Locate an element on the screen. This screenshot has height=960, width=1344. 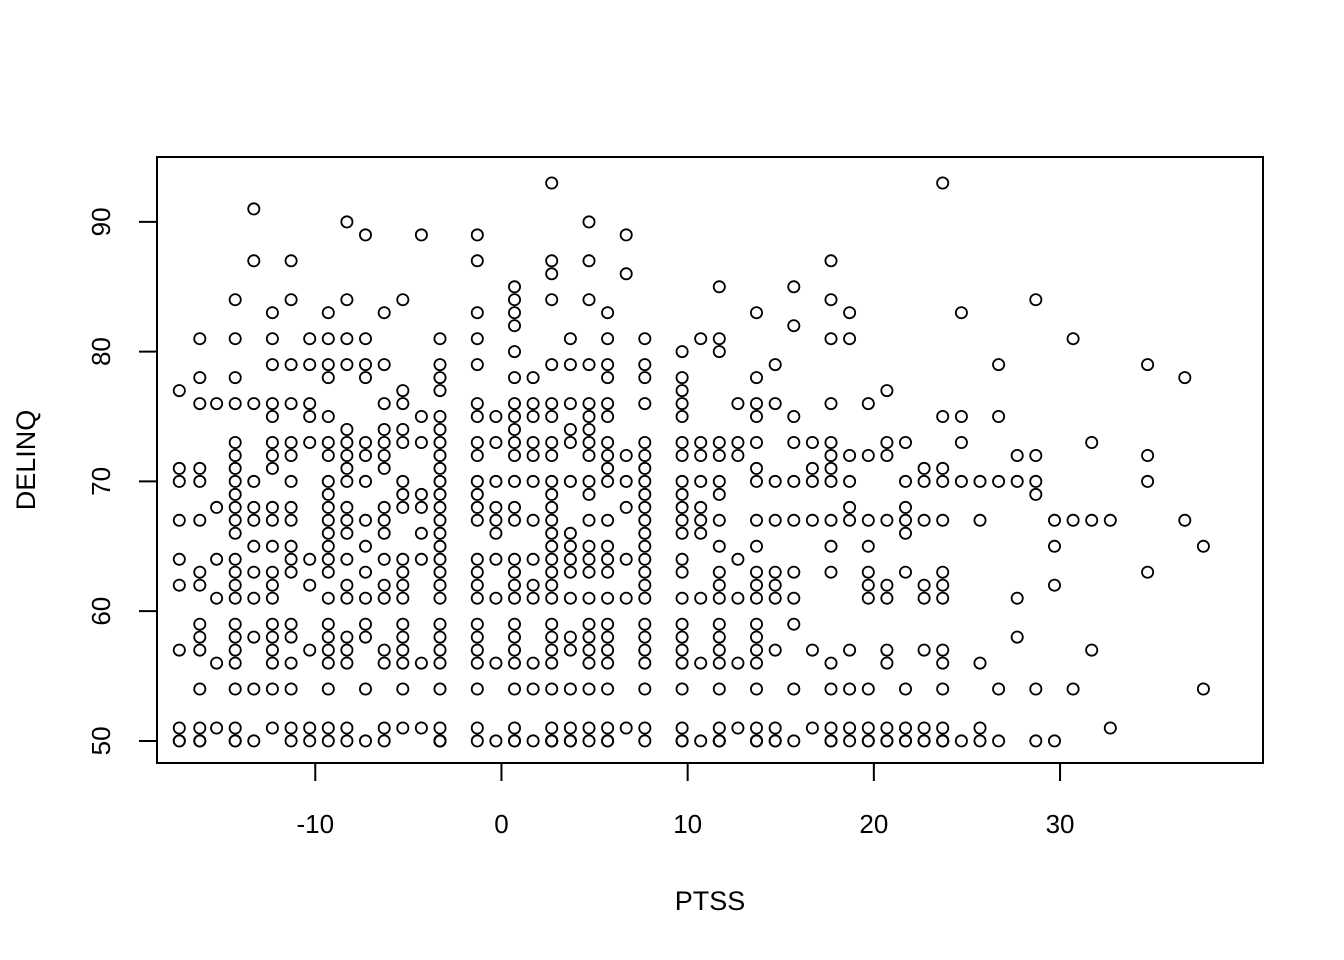
x-tick-label: -10 is located at coordinates (315, 824).